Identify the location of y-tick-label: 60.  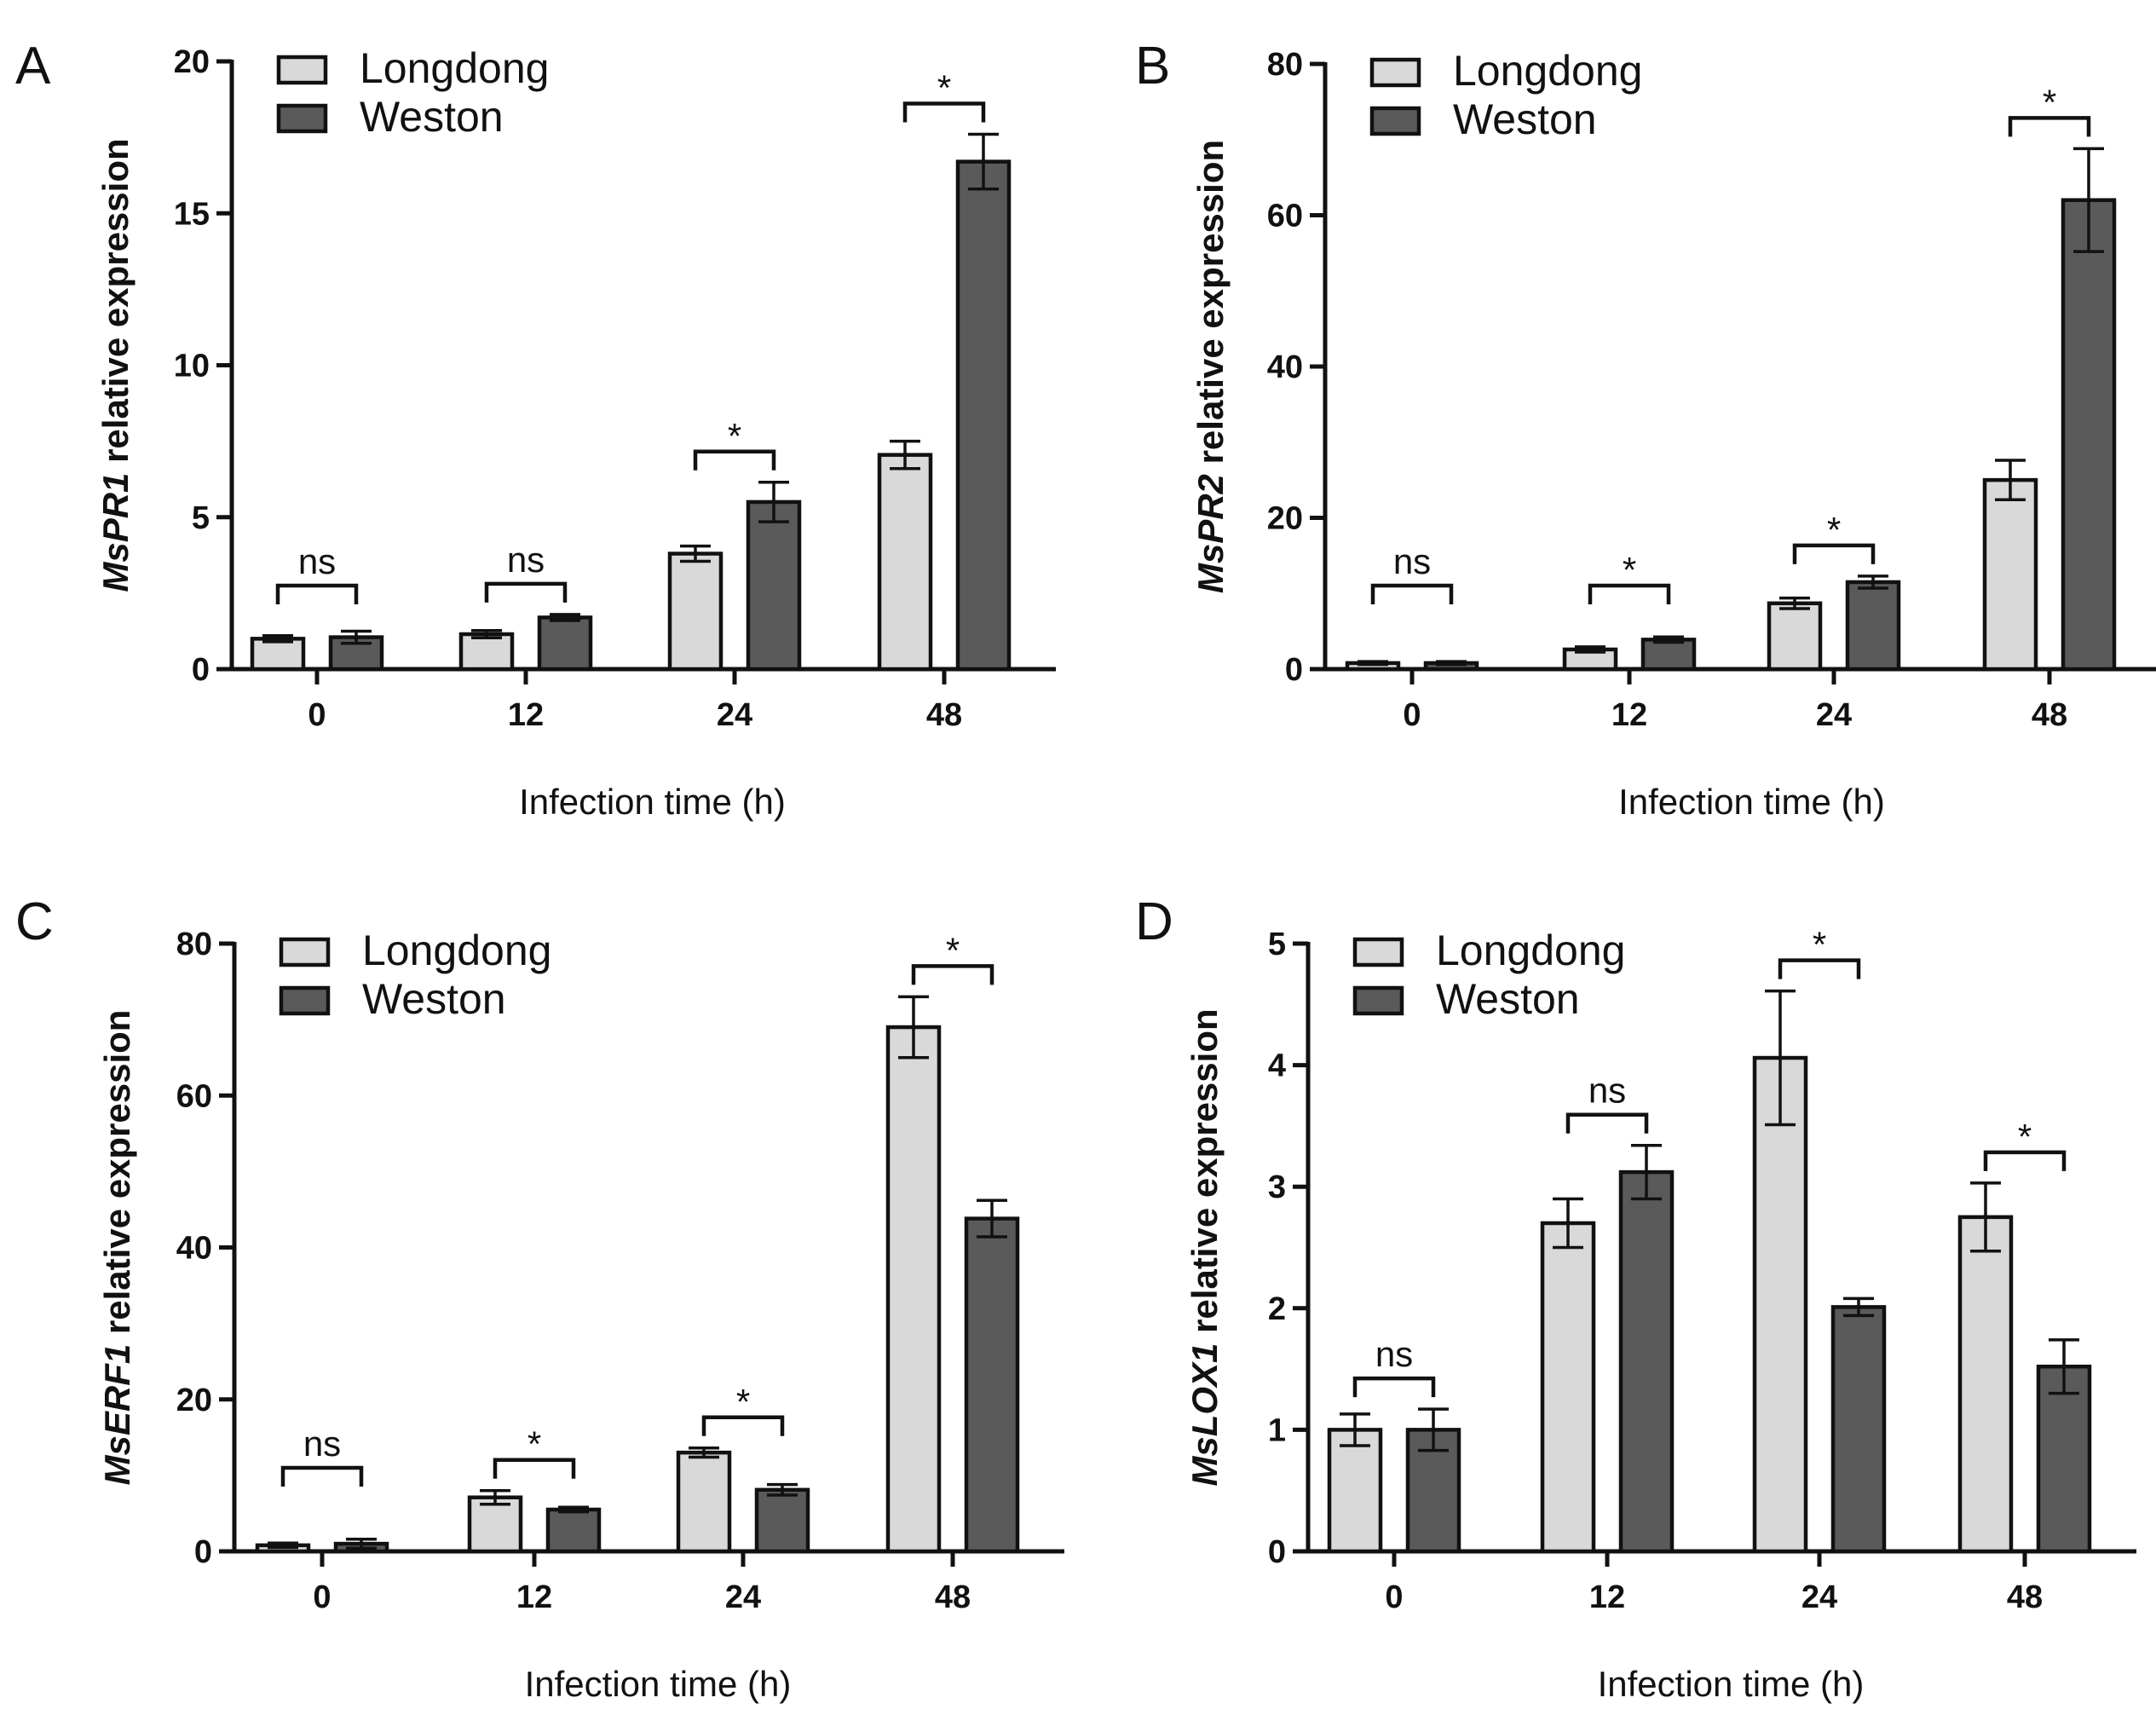
(1285, 216).